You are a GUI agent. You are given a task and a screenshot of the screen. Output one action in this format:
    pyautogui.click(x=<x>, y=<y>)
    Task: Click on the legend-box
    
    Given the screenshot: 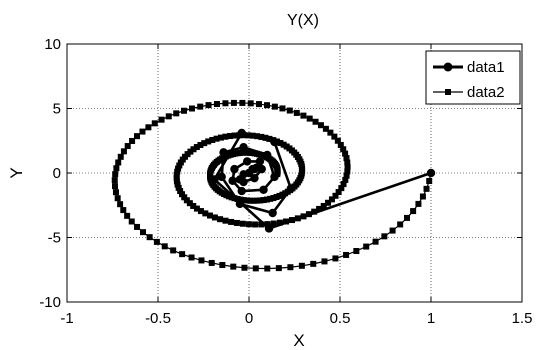 What is the action you would take?
    pyautogui.click(x=473, y=77)
    